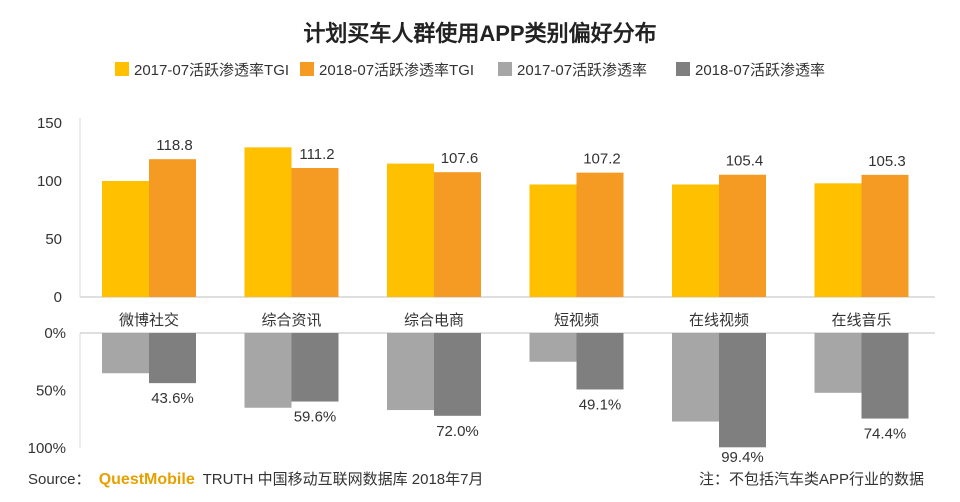 This screenshot has width=960, height=502. I want to click on upper-data-label: 105.3, so click(887, 161).